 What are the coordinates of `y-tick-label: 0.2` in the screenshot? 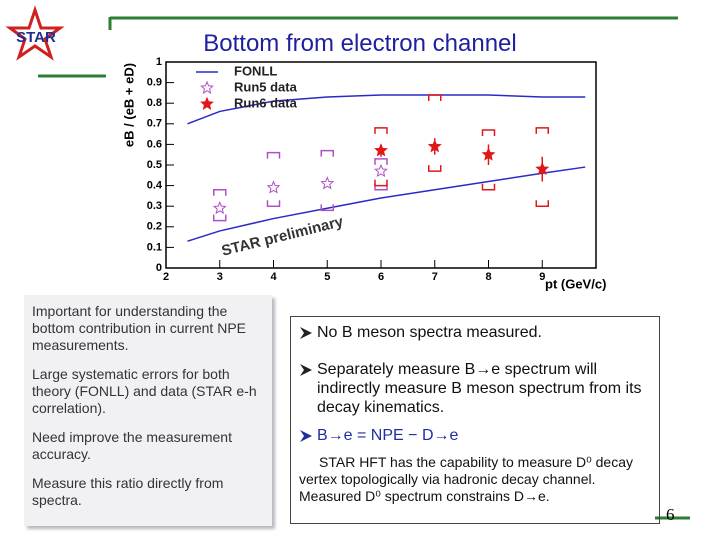 It's located at (154, 227).